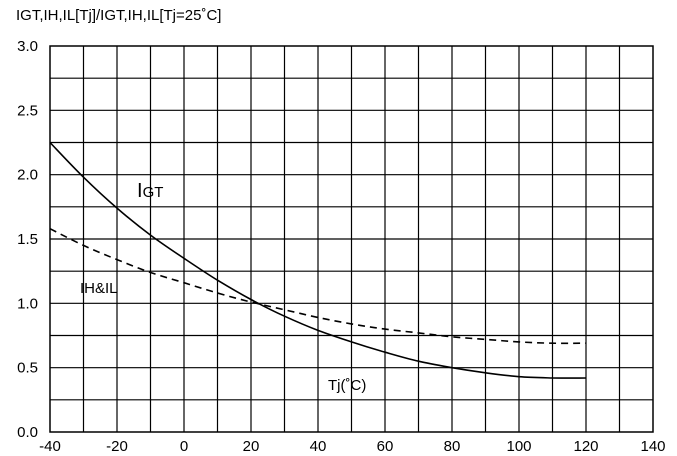 The image size is (677, 456). I want to click on y-tick-label: 3.0, so click(27, 46).